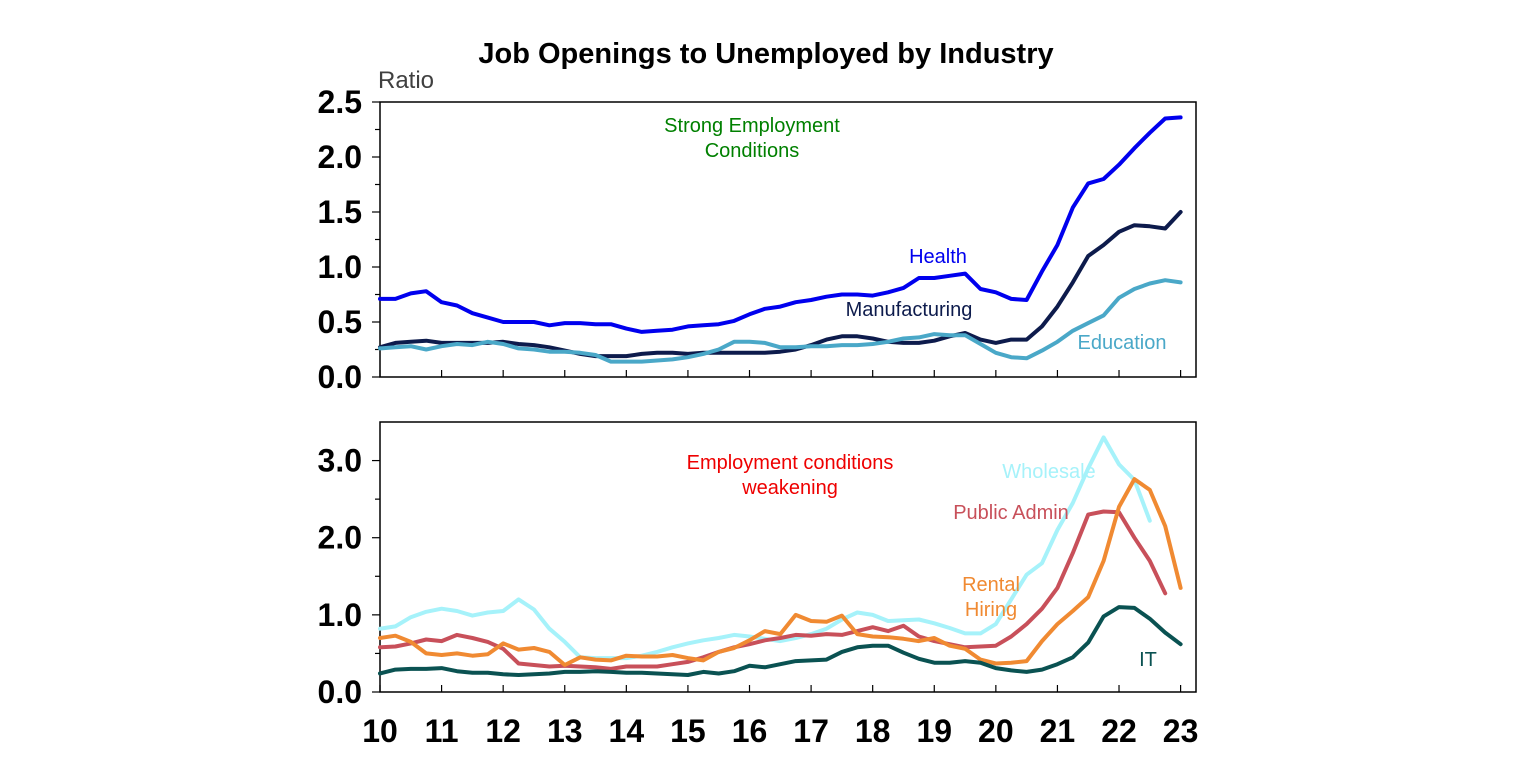 The image size is (1536, 775). What do you see at coordinates (1122, 343) in the screenshot?
I see `series-label-education: Education` at bounding box center [1122, 343].